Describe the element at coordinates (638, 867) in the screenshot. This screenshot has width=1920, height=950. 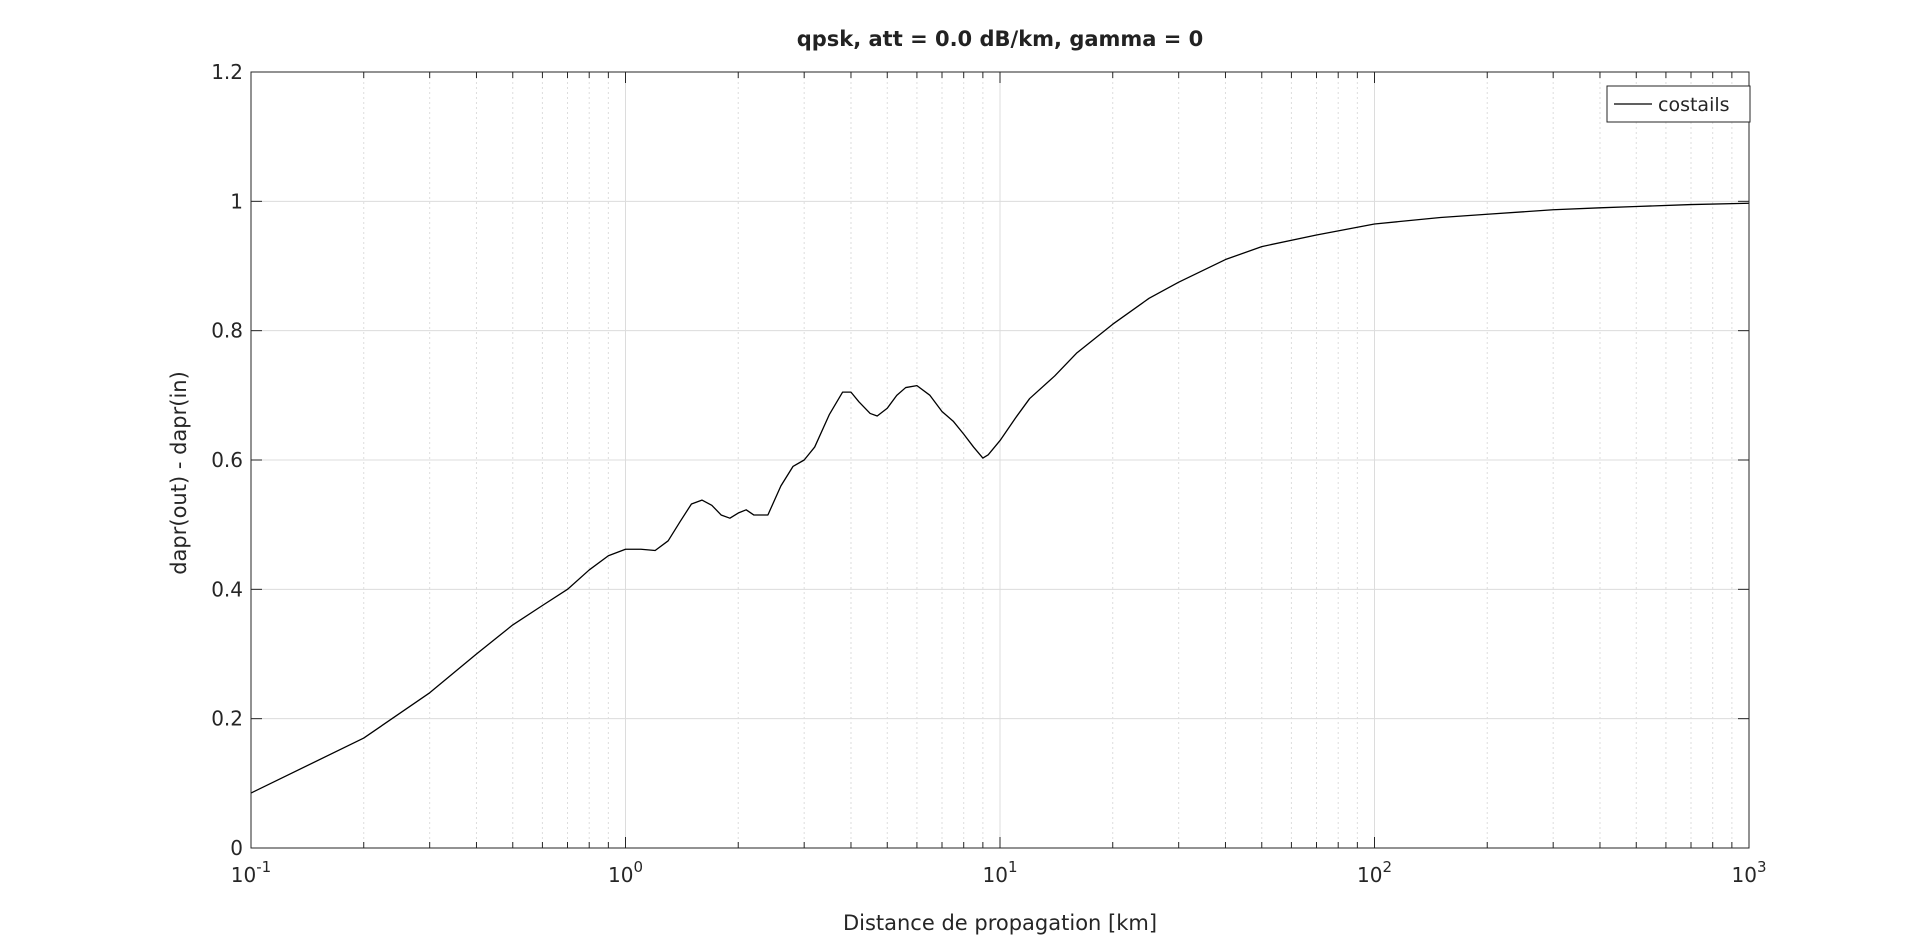
I see `x-tick-exponent: 0` at that location.